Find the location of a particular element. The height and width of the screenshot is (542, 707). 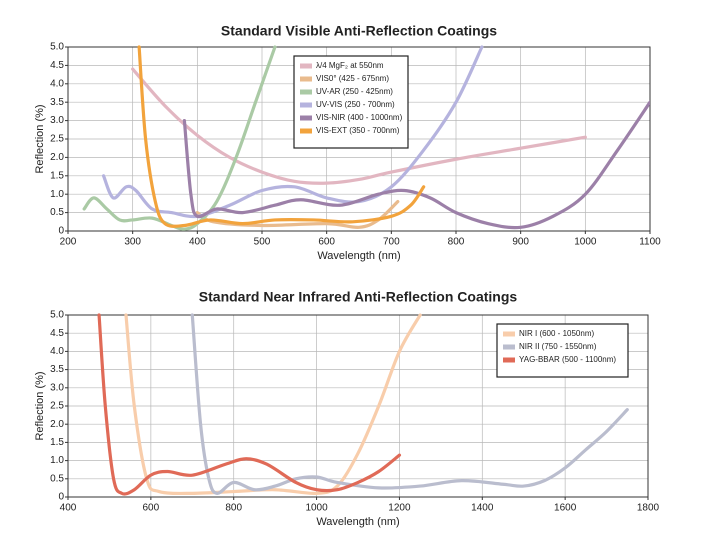

x-tick-label: 200 is located at coordinates (68, 242).